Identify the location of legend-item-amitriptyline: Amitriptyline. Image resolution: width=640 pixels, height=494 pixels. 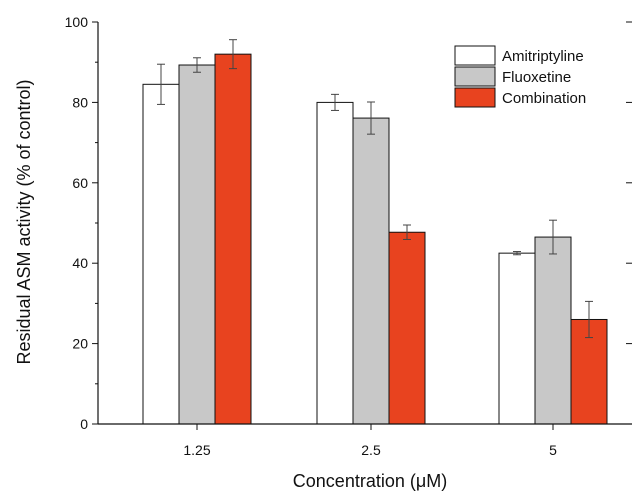
(519, 55).